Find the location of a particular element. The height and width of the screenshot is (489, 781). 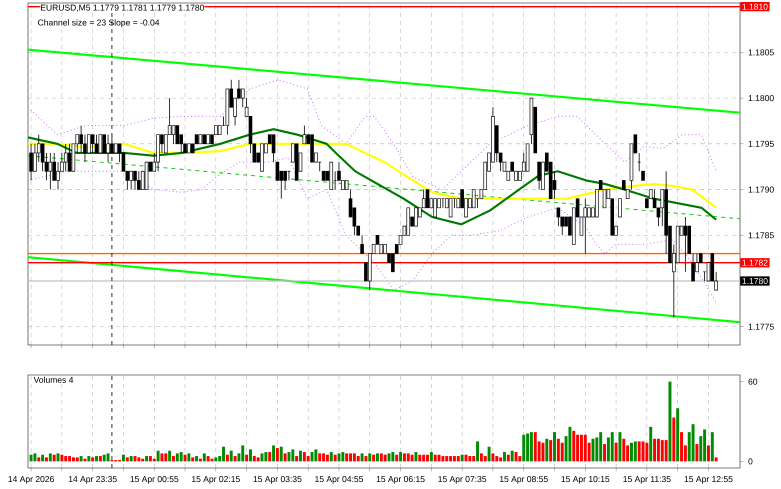

chart-title: EURUSD,M5 1.1779 1.1781 1.1779 1.1780 is located at coordinates (122, 8).